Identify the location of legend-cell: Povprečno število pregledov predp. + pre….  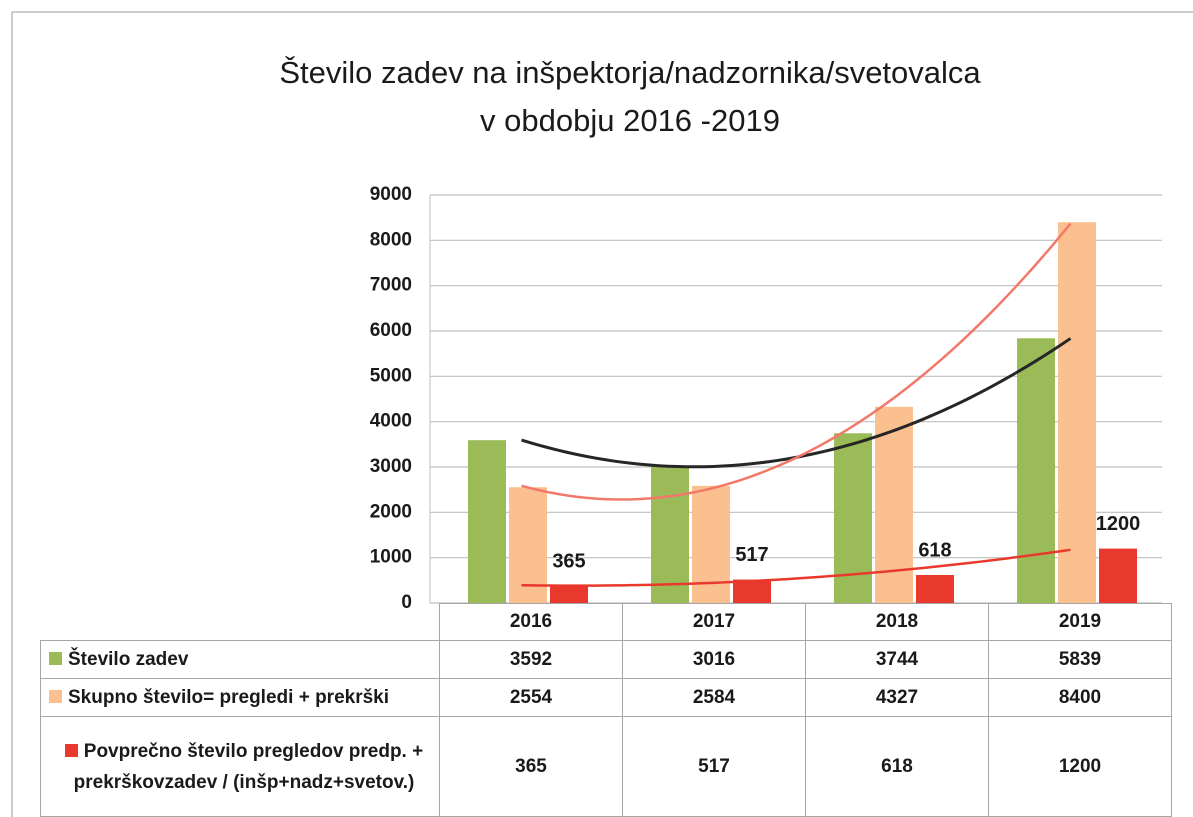
(240, 766).